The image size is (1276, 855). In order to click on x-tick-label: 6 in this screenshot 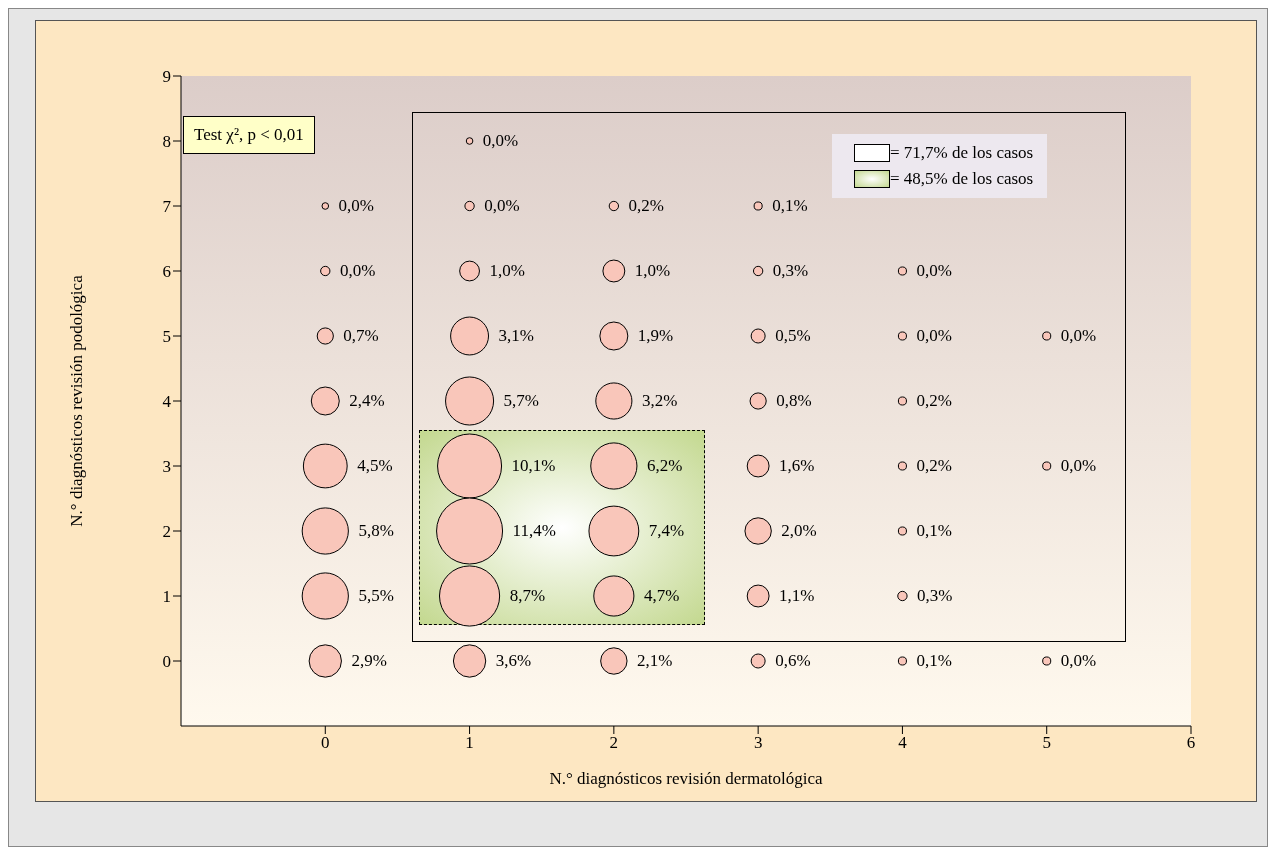, I will do `click(1191, 743)`.